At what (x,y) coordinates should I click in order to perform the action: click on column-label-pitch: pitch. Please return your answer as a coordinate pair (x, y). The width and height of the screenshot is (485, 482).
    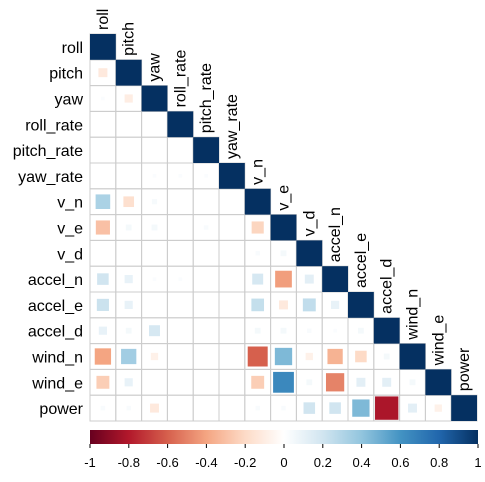
    Looking at the image, I should click on (129, 39).